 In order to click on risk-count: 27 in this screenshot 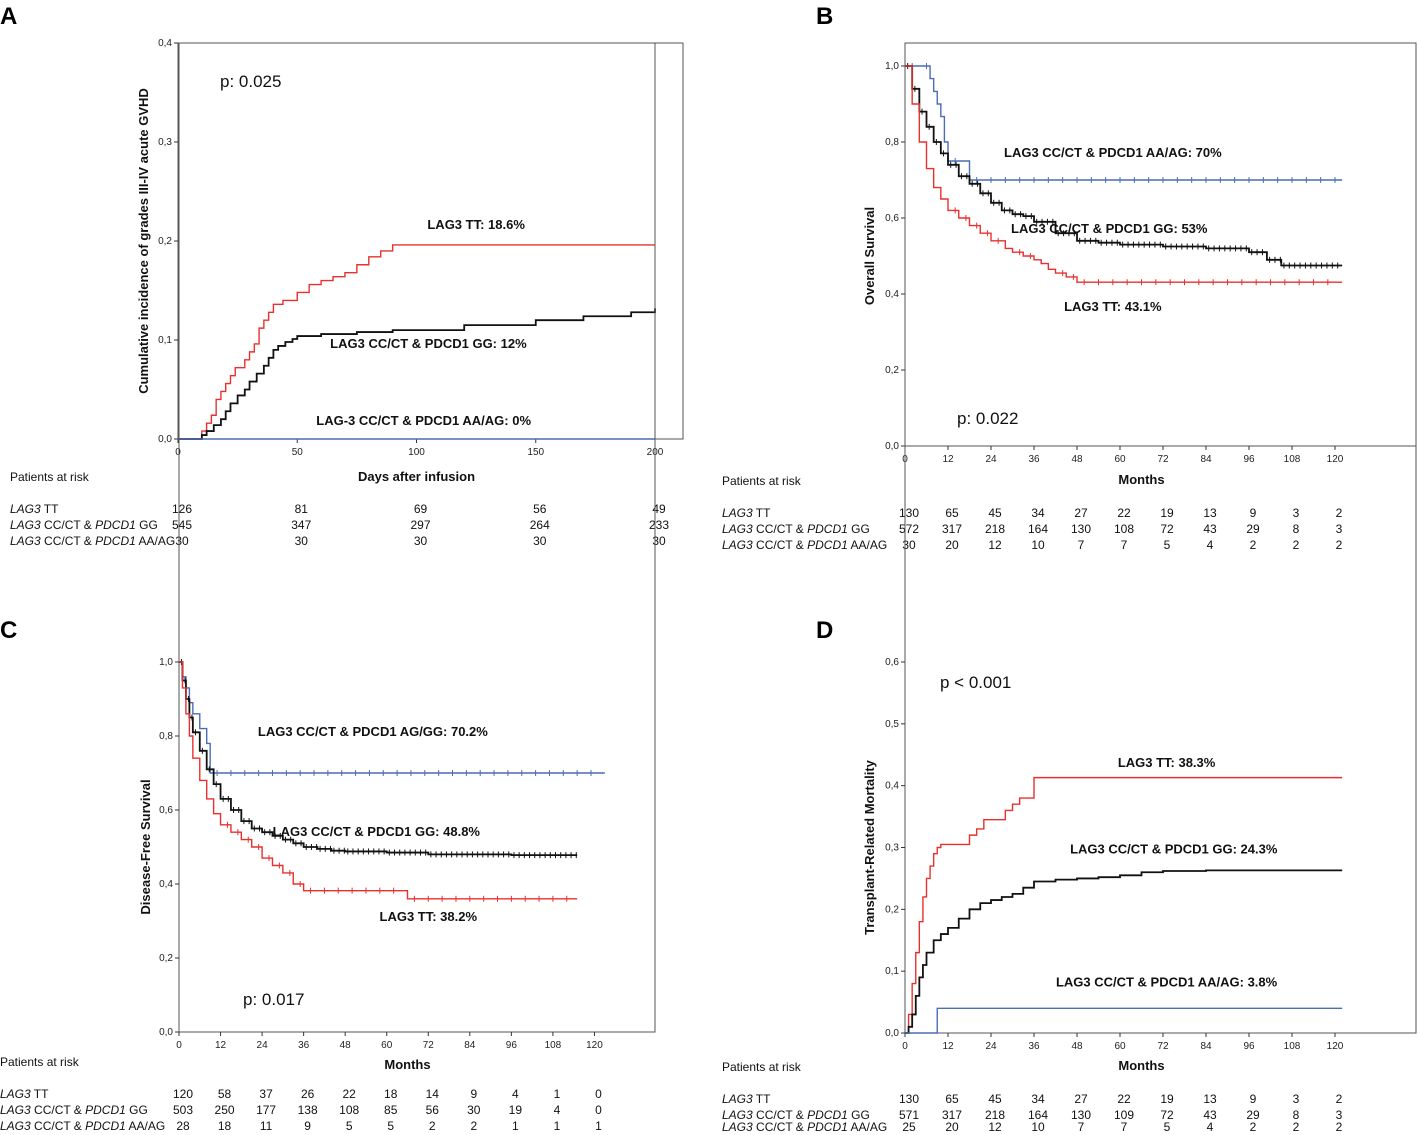, I will do `click(1081, 513)`.